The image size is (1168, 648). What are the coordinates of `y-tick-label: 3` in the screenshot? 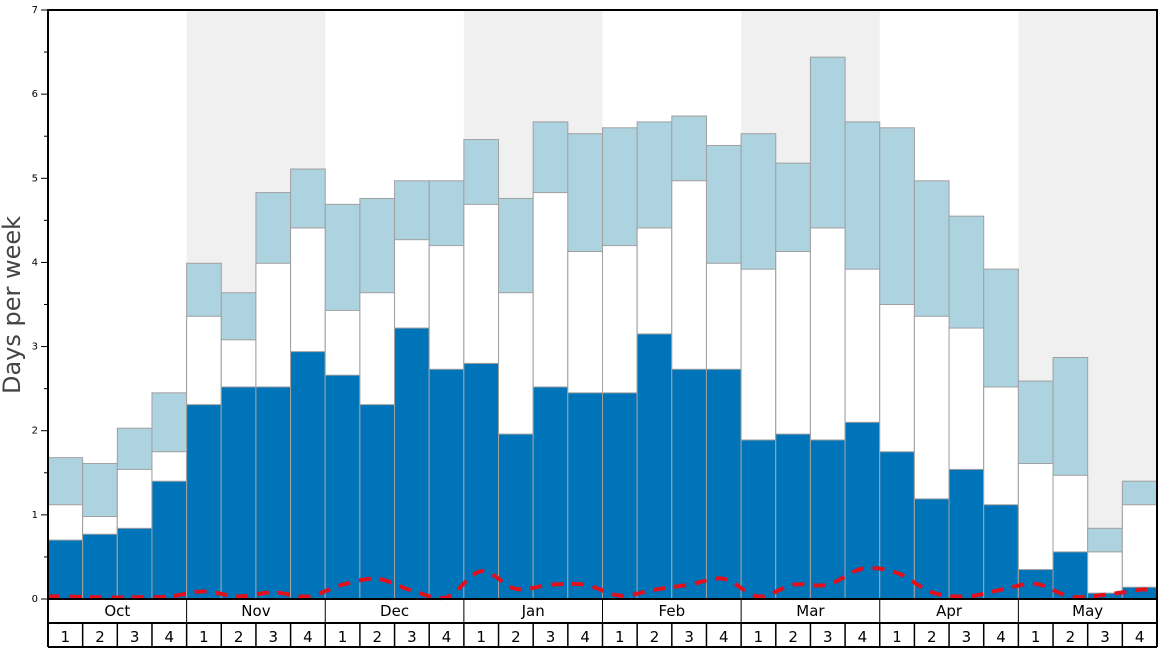 It's located at (35, 347).